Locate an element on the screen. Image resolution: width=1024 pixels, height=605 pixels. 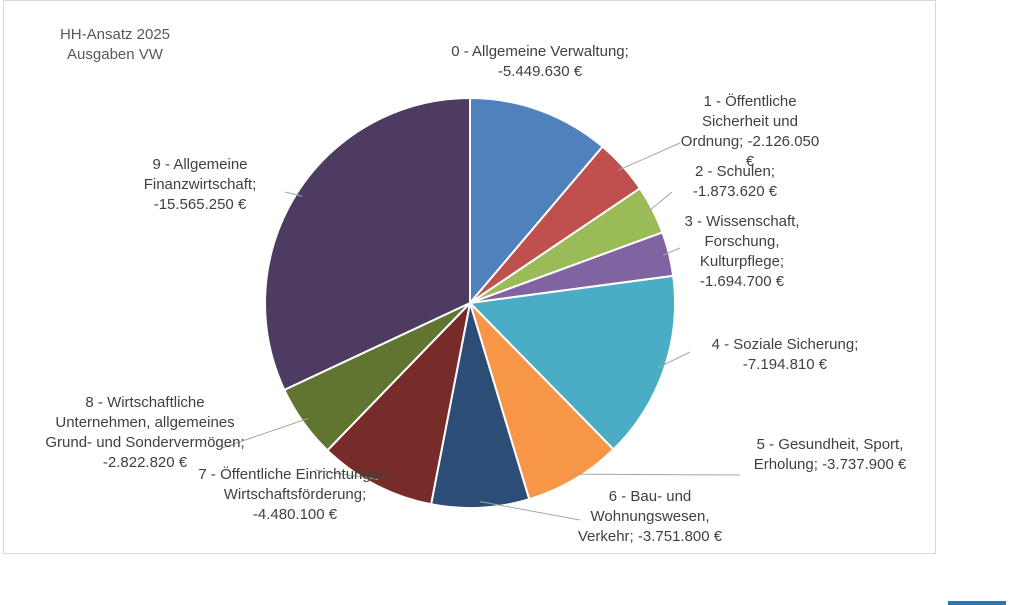
scroll-indicator is located at coordinates (977, 603).